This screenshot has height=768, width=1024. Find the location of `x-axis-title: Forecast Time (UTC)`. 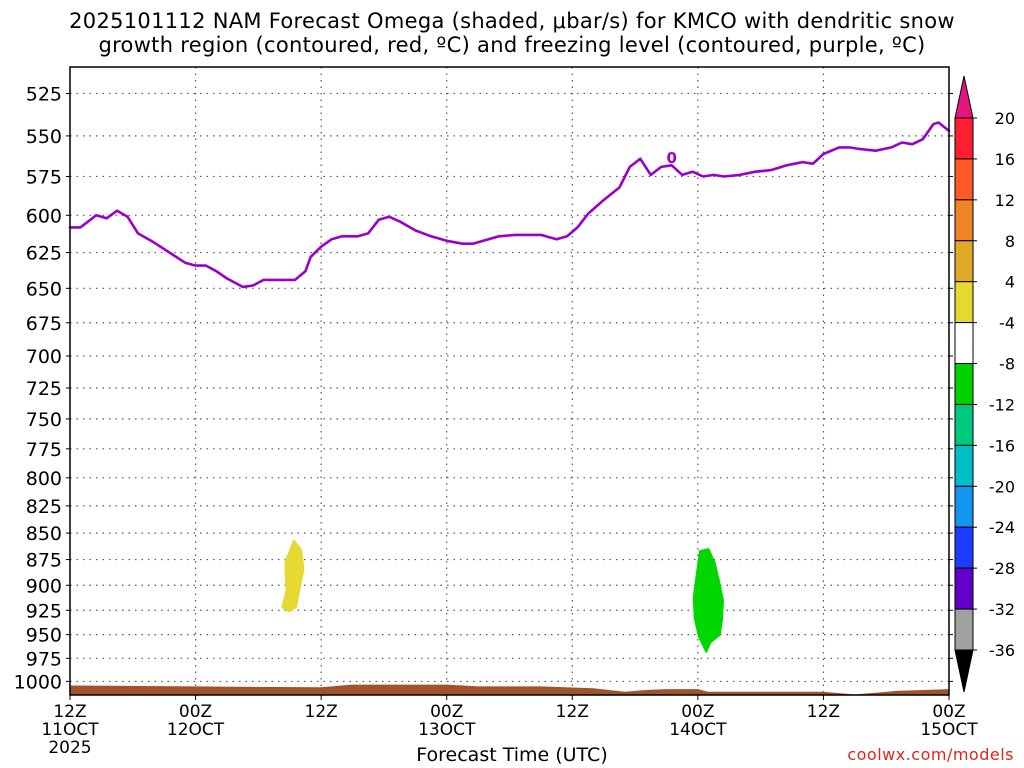

x-axis-title: Forecast Time (UTC) is located at coordinates (512, 755).